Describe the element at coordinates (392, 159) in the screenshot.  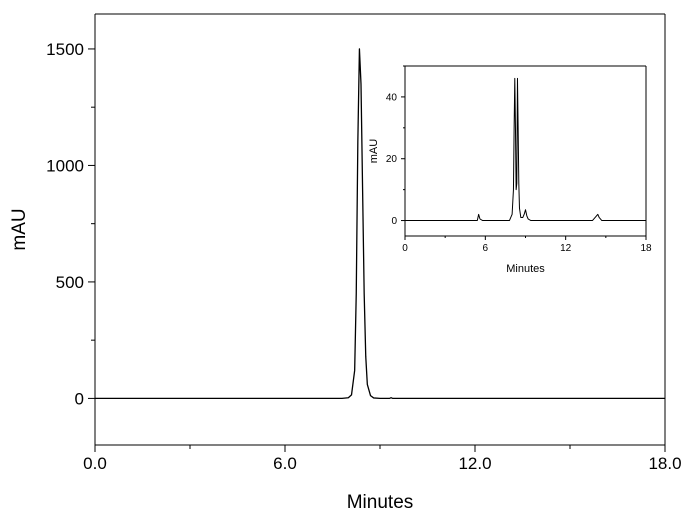
I see `inset-y-tick-label: 20` at that location.